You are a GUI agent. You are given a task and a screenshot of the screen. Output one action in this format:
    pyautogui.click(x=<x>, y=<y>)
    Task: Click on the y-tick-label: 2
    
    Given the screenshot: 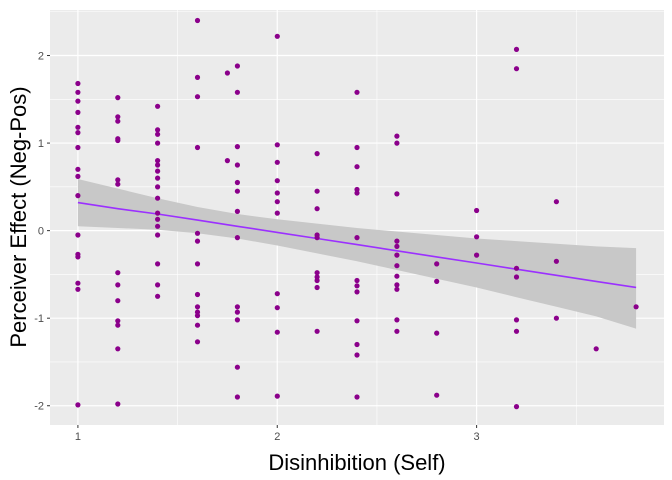 What is the action you would take?
    pyautogui.click(x=41, y=57)
    